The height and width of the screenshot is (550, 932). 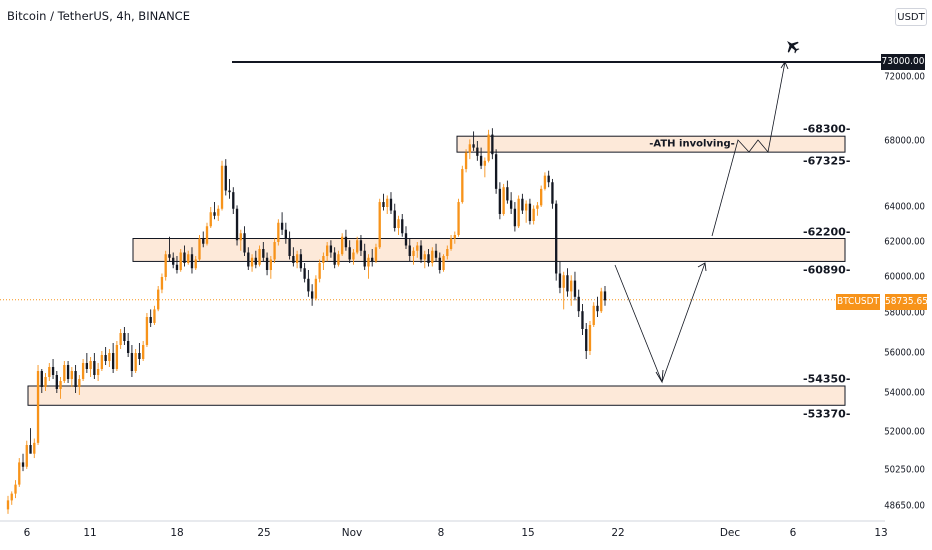 What do you see at coordinates (659, 376) in the screenshot?
I see `arrow-head-down` at bounding box center [659, 376].